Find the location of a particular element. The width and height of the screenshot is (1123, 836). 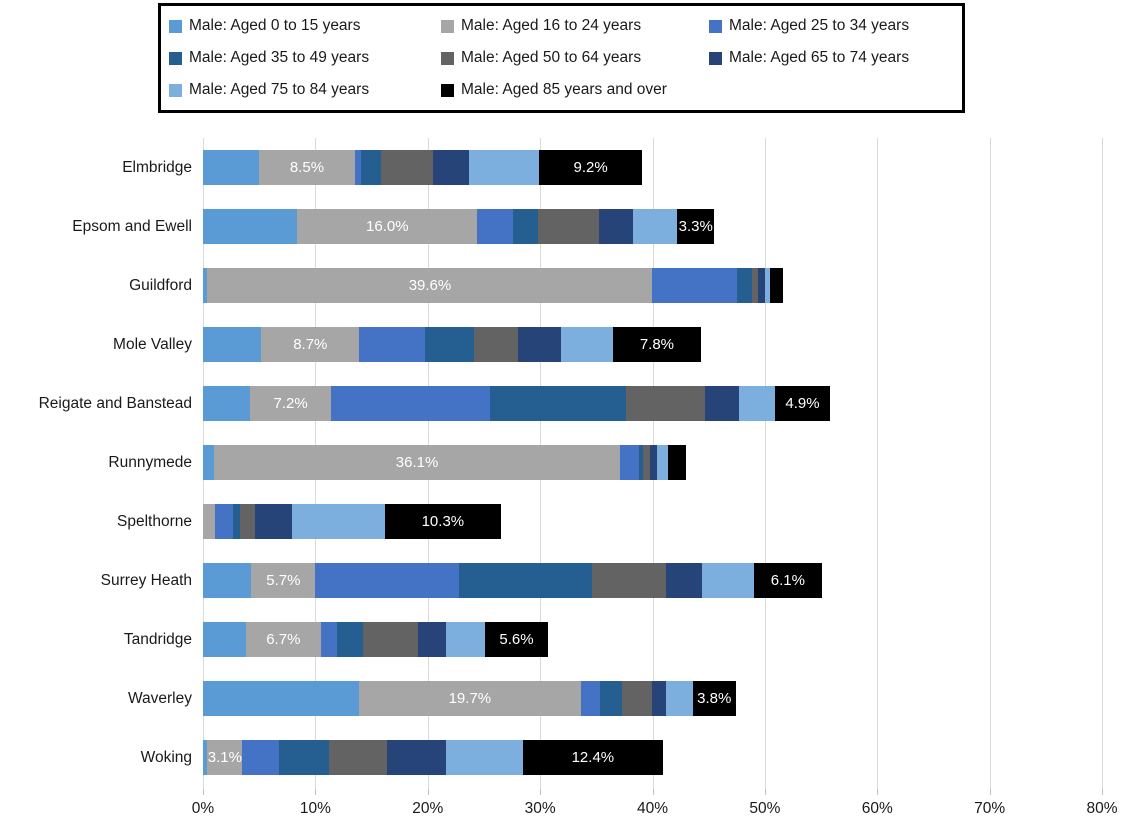

category-label: Spelthorne is located at coordinates (154, 521).